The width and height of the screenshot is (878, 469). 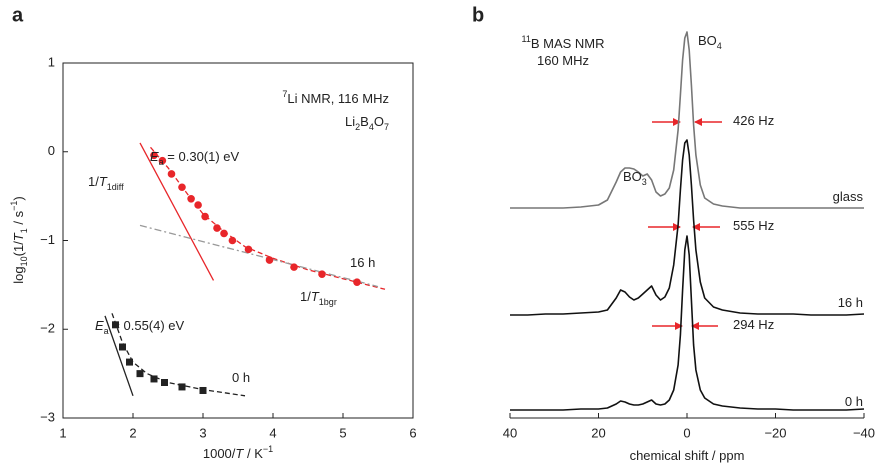 I want to click on x-axis-label-part: chemical shift / ppm, so click(x=687, y=455).